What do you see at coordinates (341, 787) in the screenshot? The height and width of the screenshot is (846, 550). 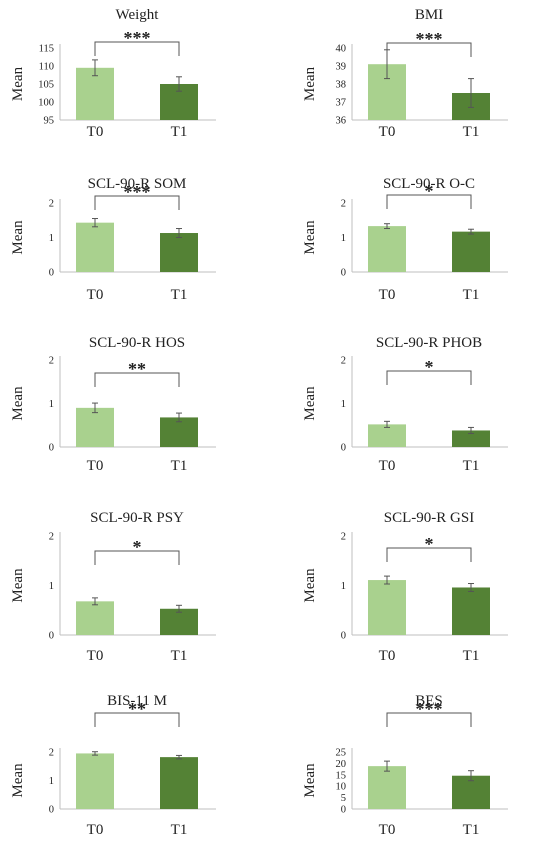 I see `y-tick-label: 10` at bounding box center [341, 787].